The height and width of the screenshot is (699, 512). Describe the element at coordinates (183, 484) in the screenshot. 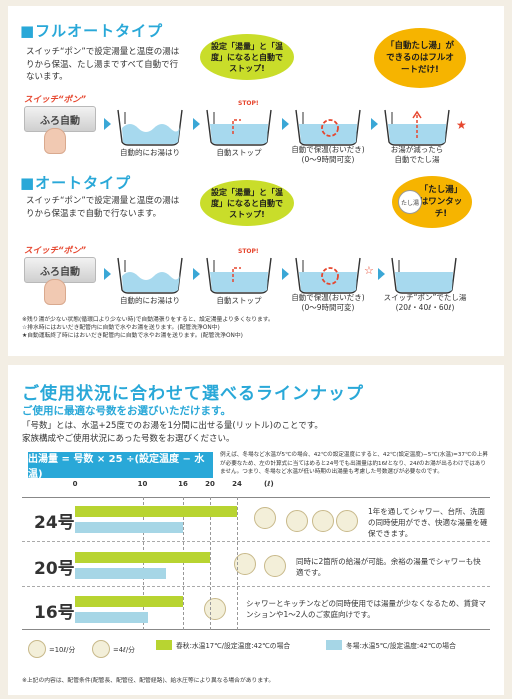

I see `x-tick-label: 16` at that location.